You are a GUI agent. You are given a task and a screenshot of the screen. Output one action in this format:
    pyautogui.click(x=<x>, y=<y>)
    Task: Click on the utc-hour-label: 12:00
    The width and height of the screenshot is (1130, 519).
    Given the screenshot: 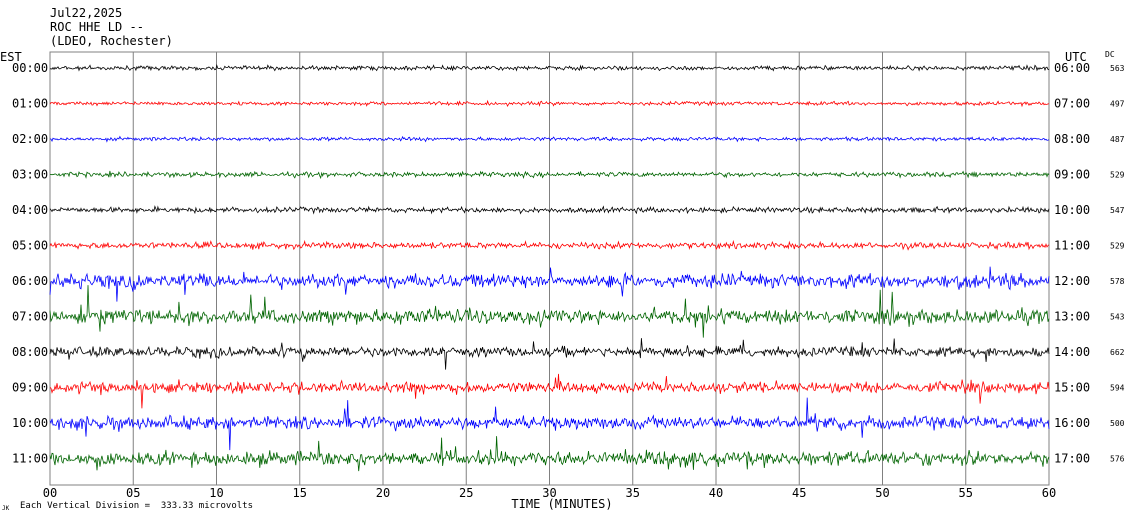 What is the action you would take?
    pyautogui.click(x=1072, y=281)
    